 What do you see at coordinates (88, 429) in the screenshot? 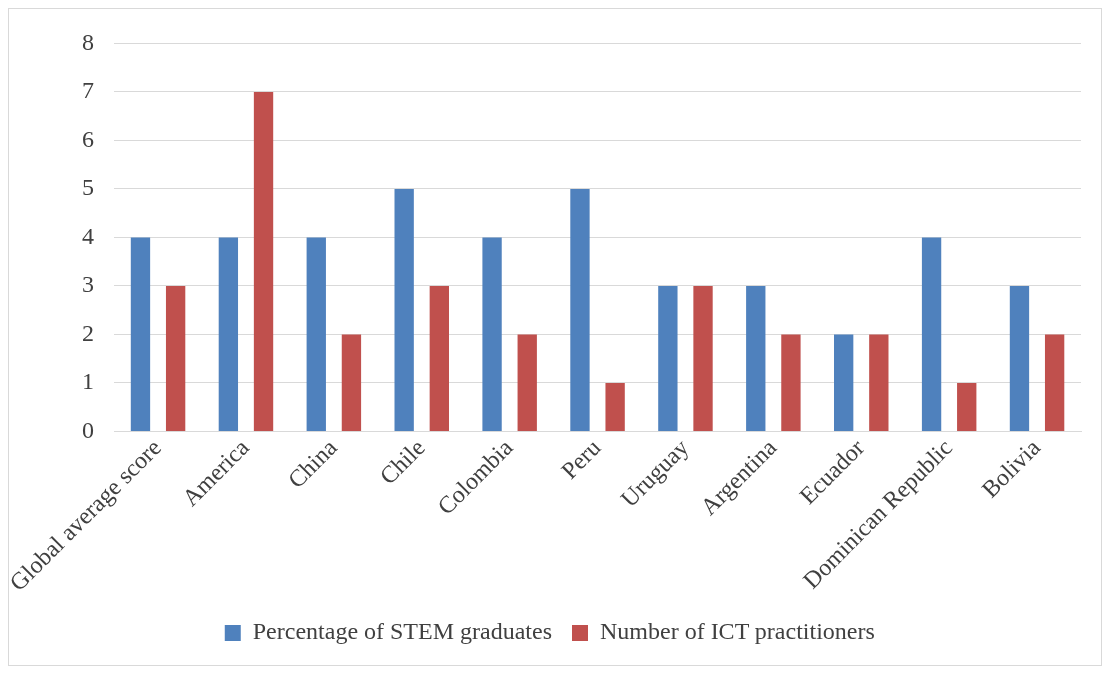
I see `y-tick-label: 0` at bounding box center [88, 429].